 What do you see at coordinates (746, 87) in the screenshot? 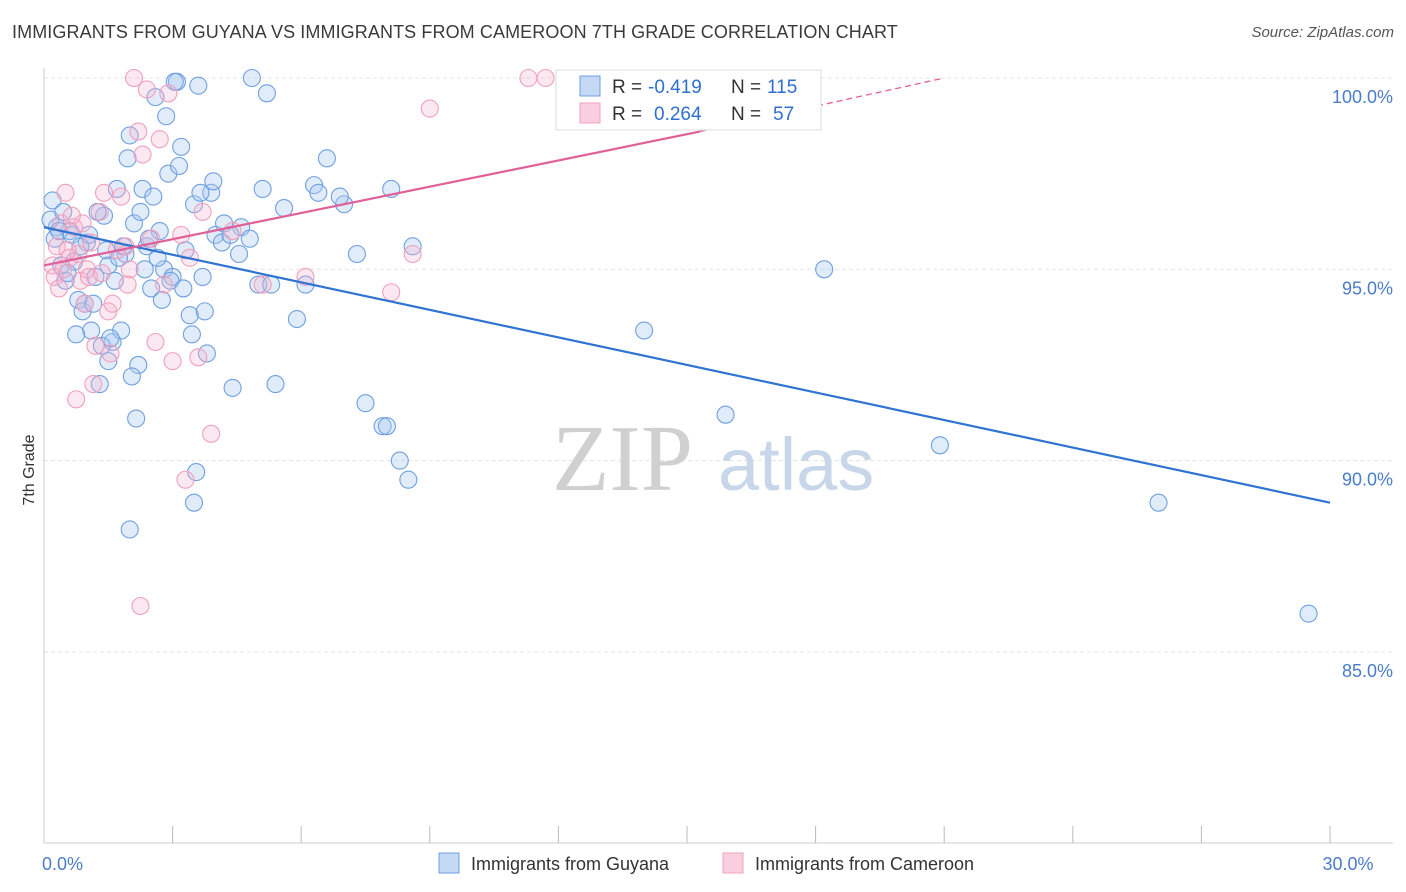
I see `stats-n-label-guyana: N =` at bounding box center [746, 87].